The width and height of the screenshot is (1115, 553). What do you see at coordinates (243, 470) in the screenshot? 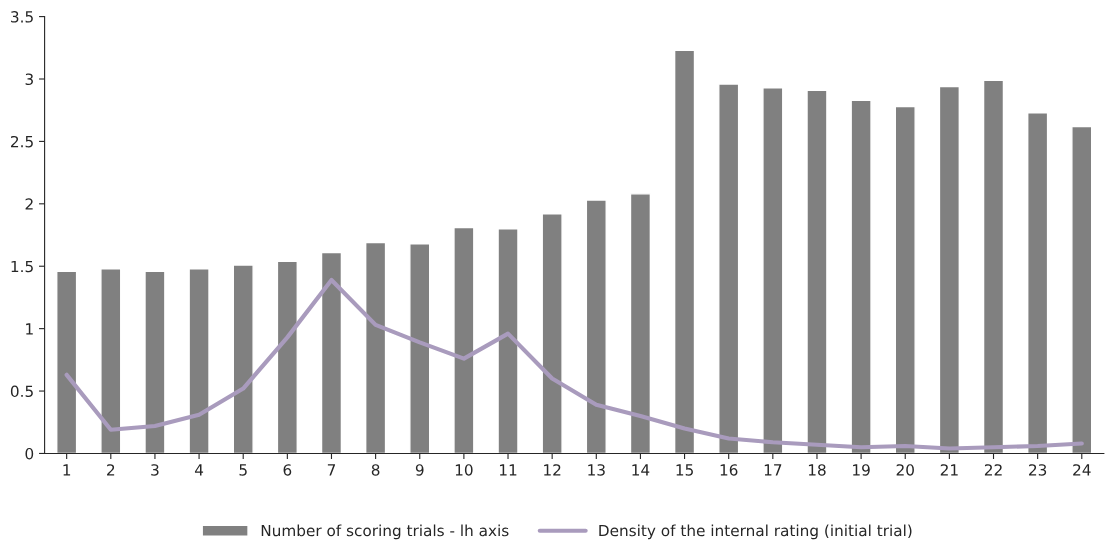
I see `x-tick-label: 5` at bounding box center [243, 470].